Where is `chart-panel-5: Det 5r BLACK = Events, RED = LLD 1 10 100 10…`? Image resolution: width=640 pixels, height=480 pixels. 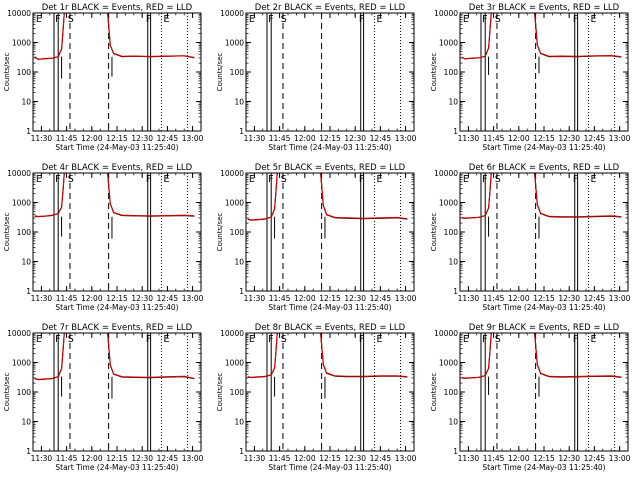
chart-panel-5: Det 5r BLACK = Events, RED = LLD 1 10 100 10… is located at coordinates (316, 237).